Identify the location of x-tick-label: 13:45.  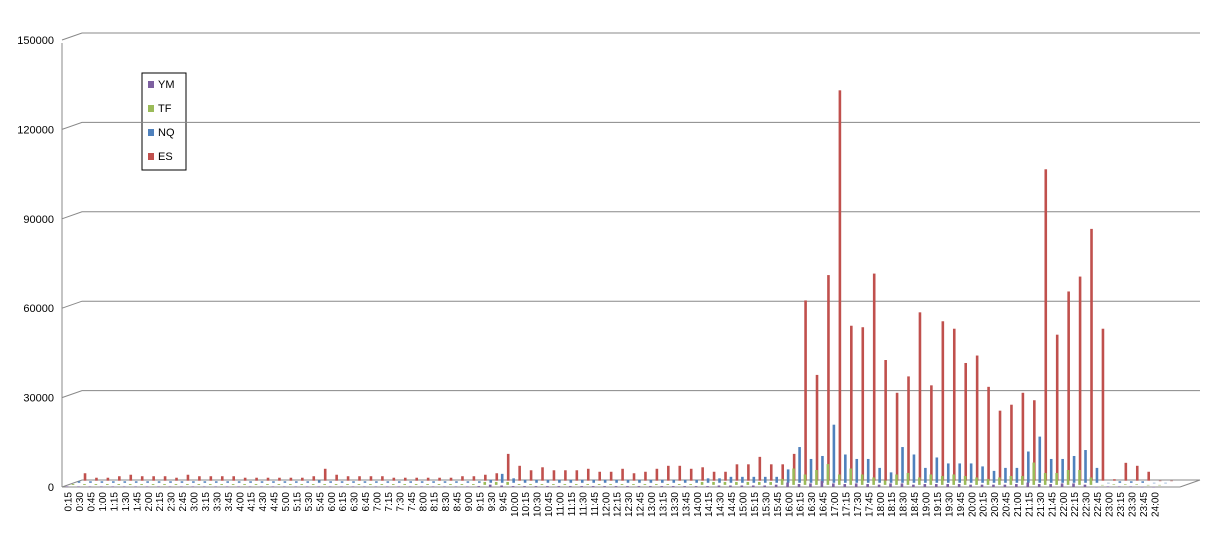
(686, 504).